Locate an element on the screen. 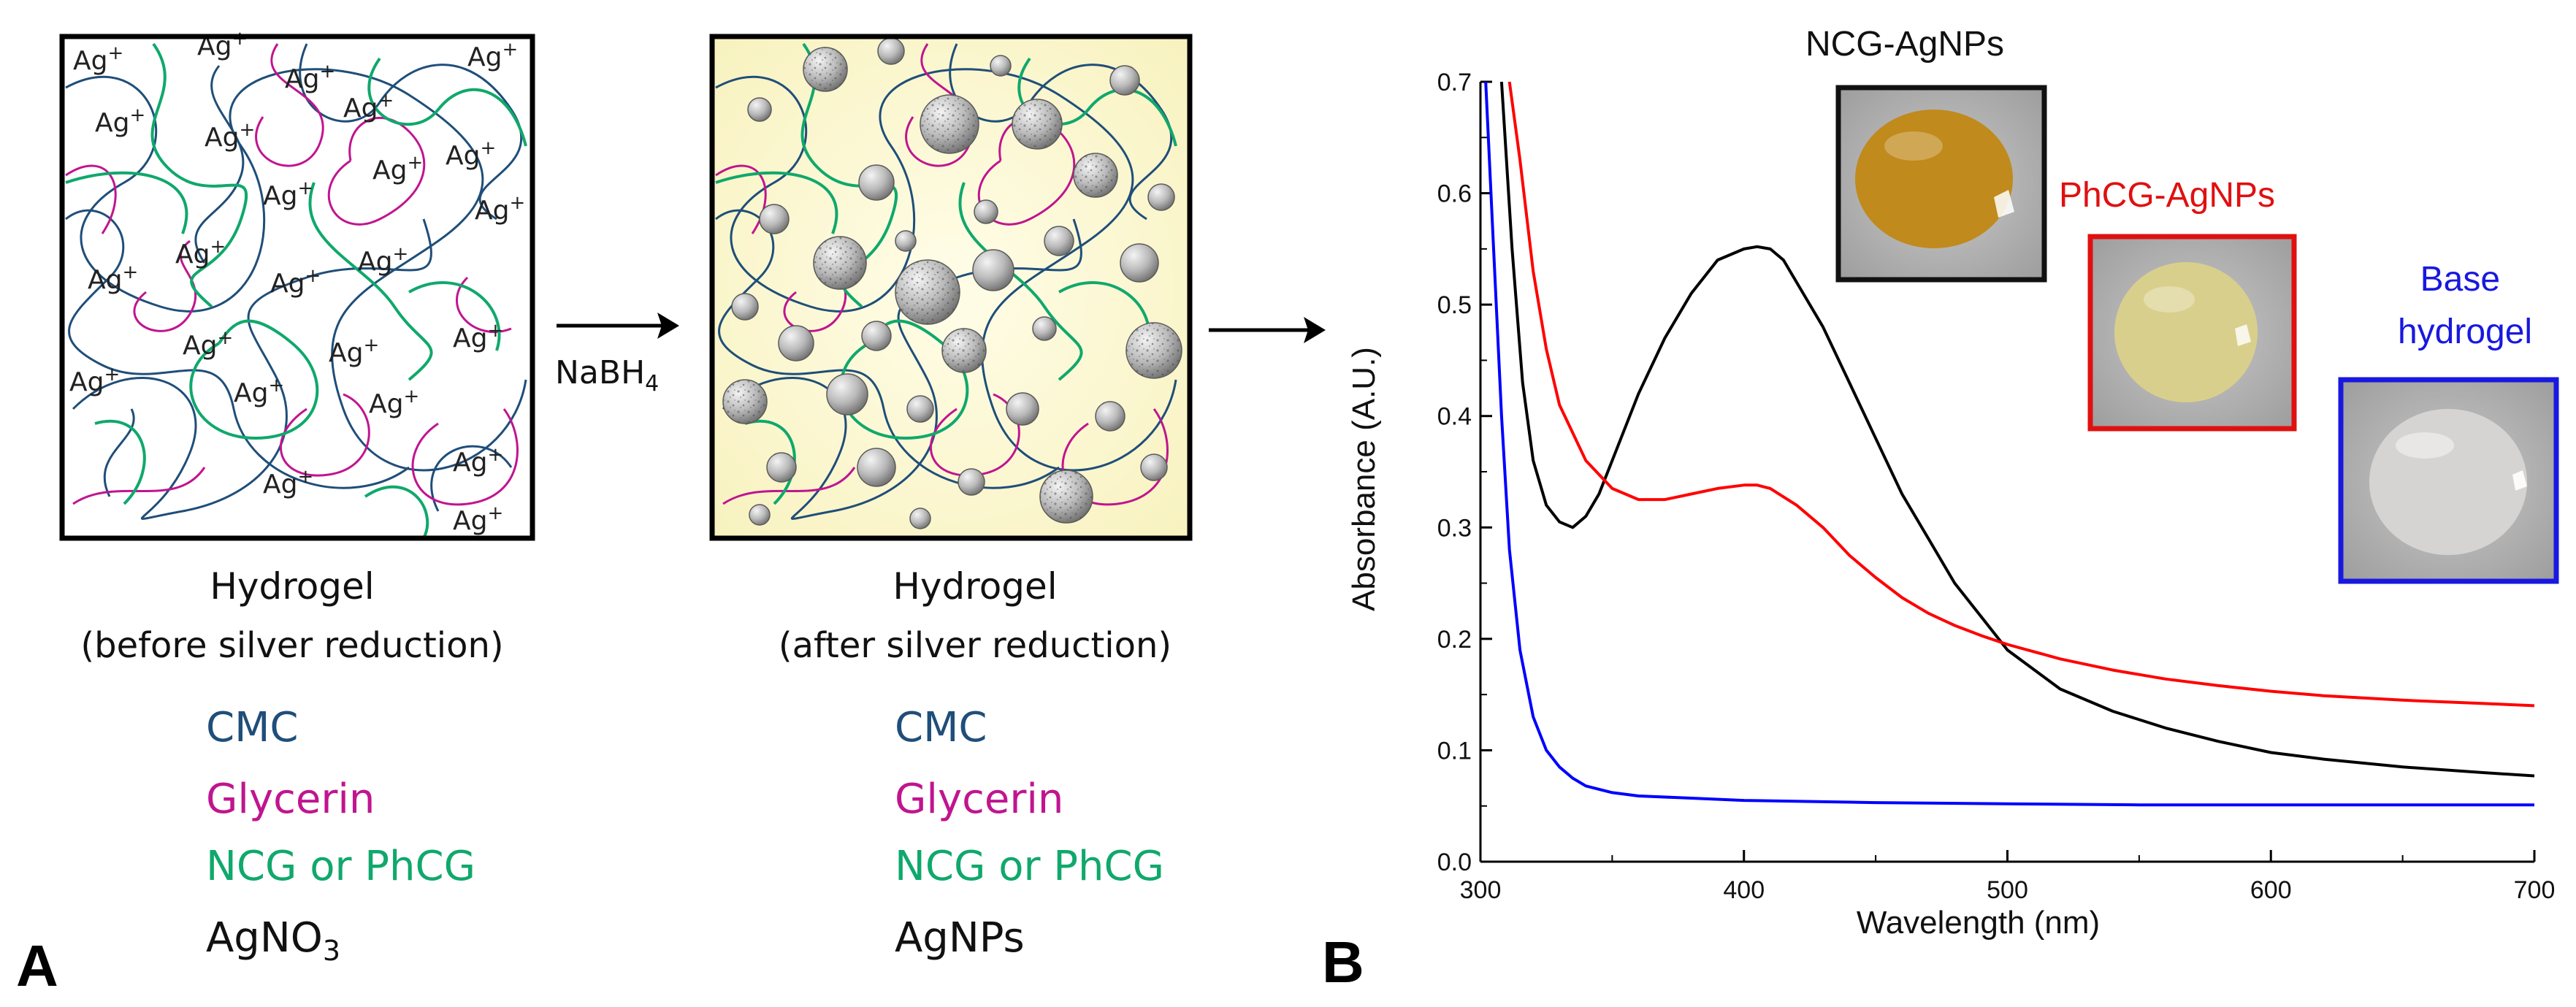 This screenshot has width=2576, height=1007. photo-base: Base hydrogel is located at coordinates (2448, 422).